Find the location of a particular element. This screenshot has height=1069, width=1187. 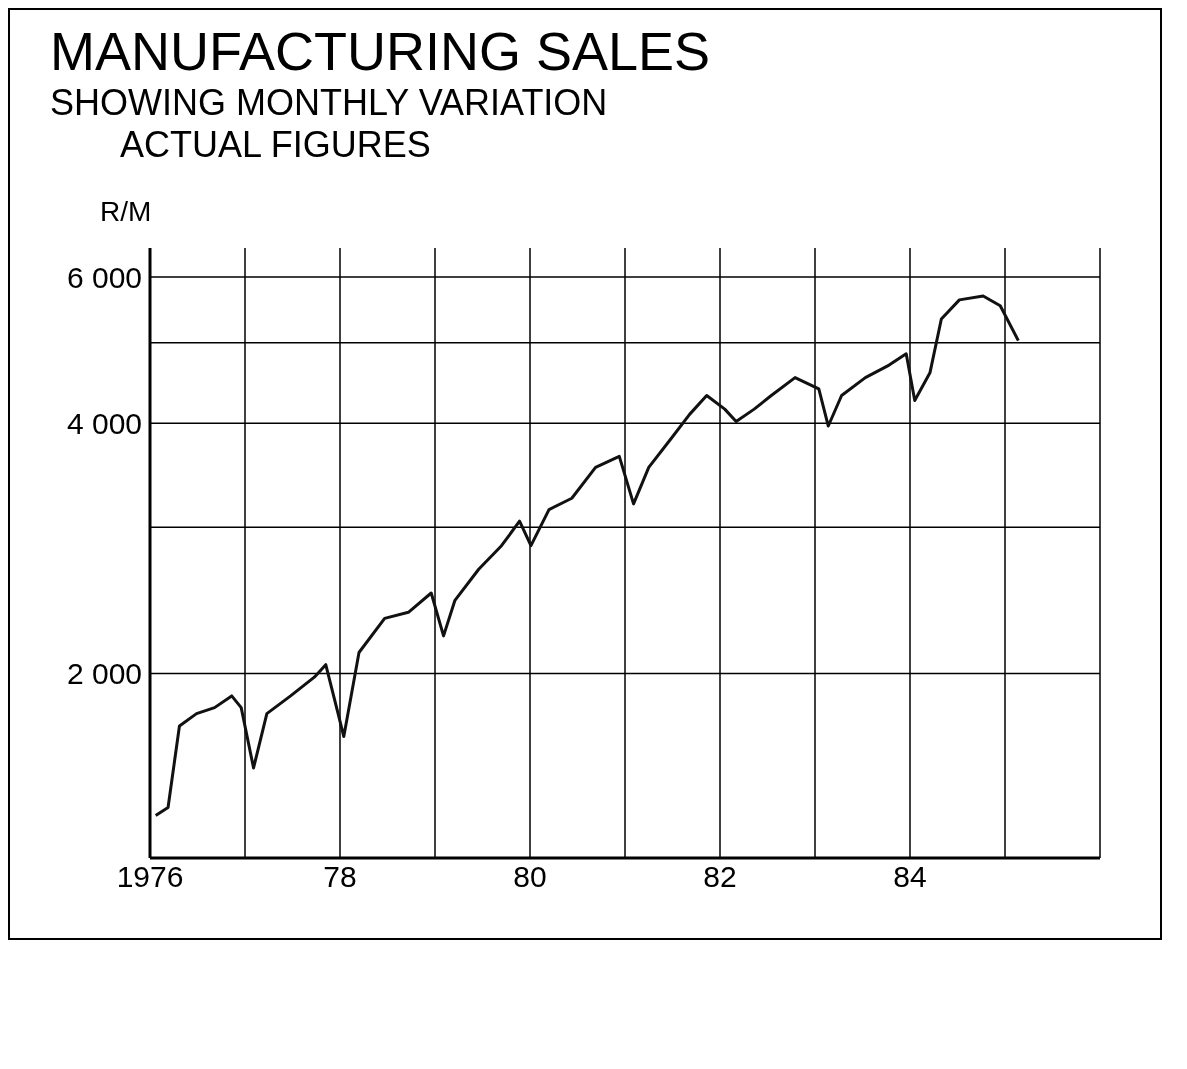

x-tick-label: 1976 is located at coordinates (150, 877).